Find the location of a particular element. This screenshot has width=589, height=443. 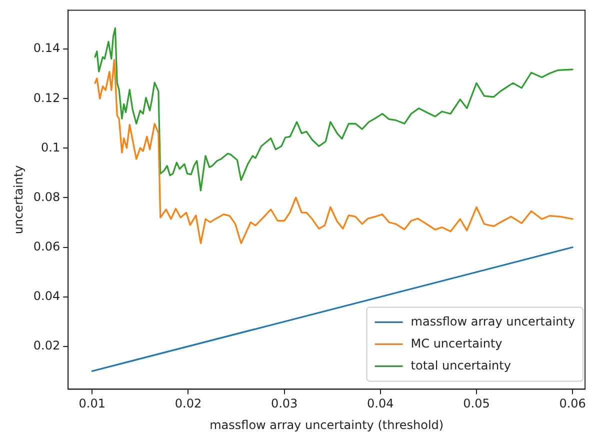

y-tick-label: 0.12 is located at coordinates (46, 97).